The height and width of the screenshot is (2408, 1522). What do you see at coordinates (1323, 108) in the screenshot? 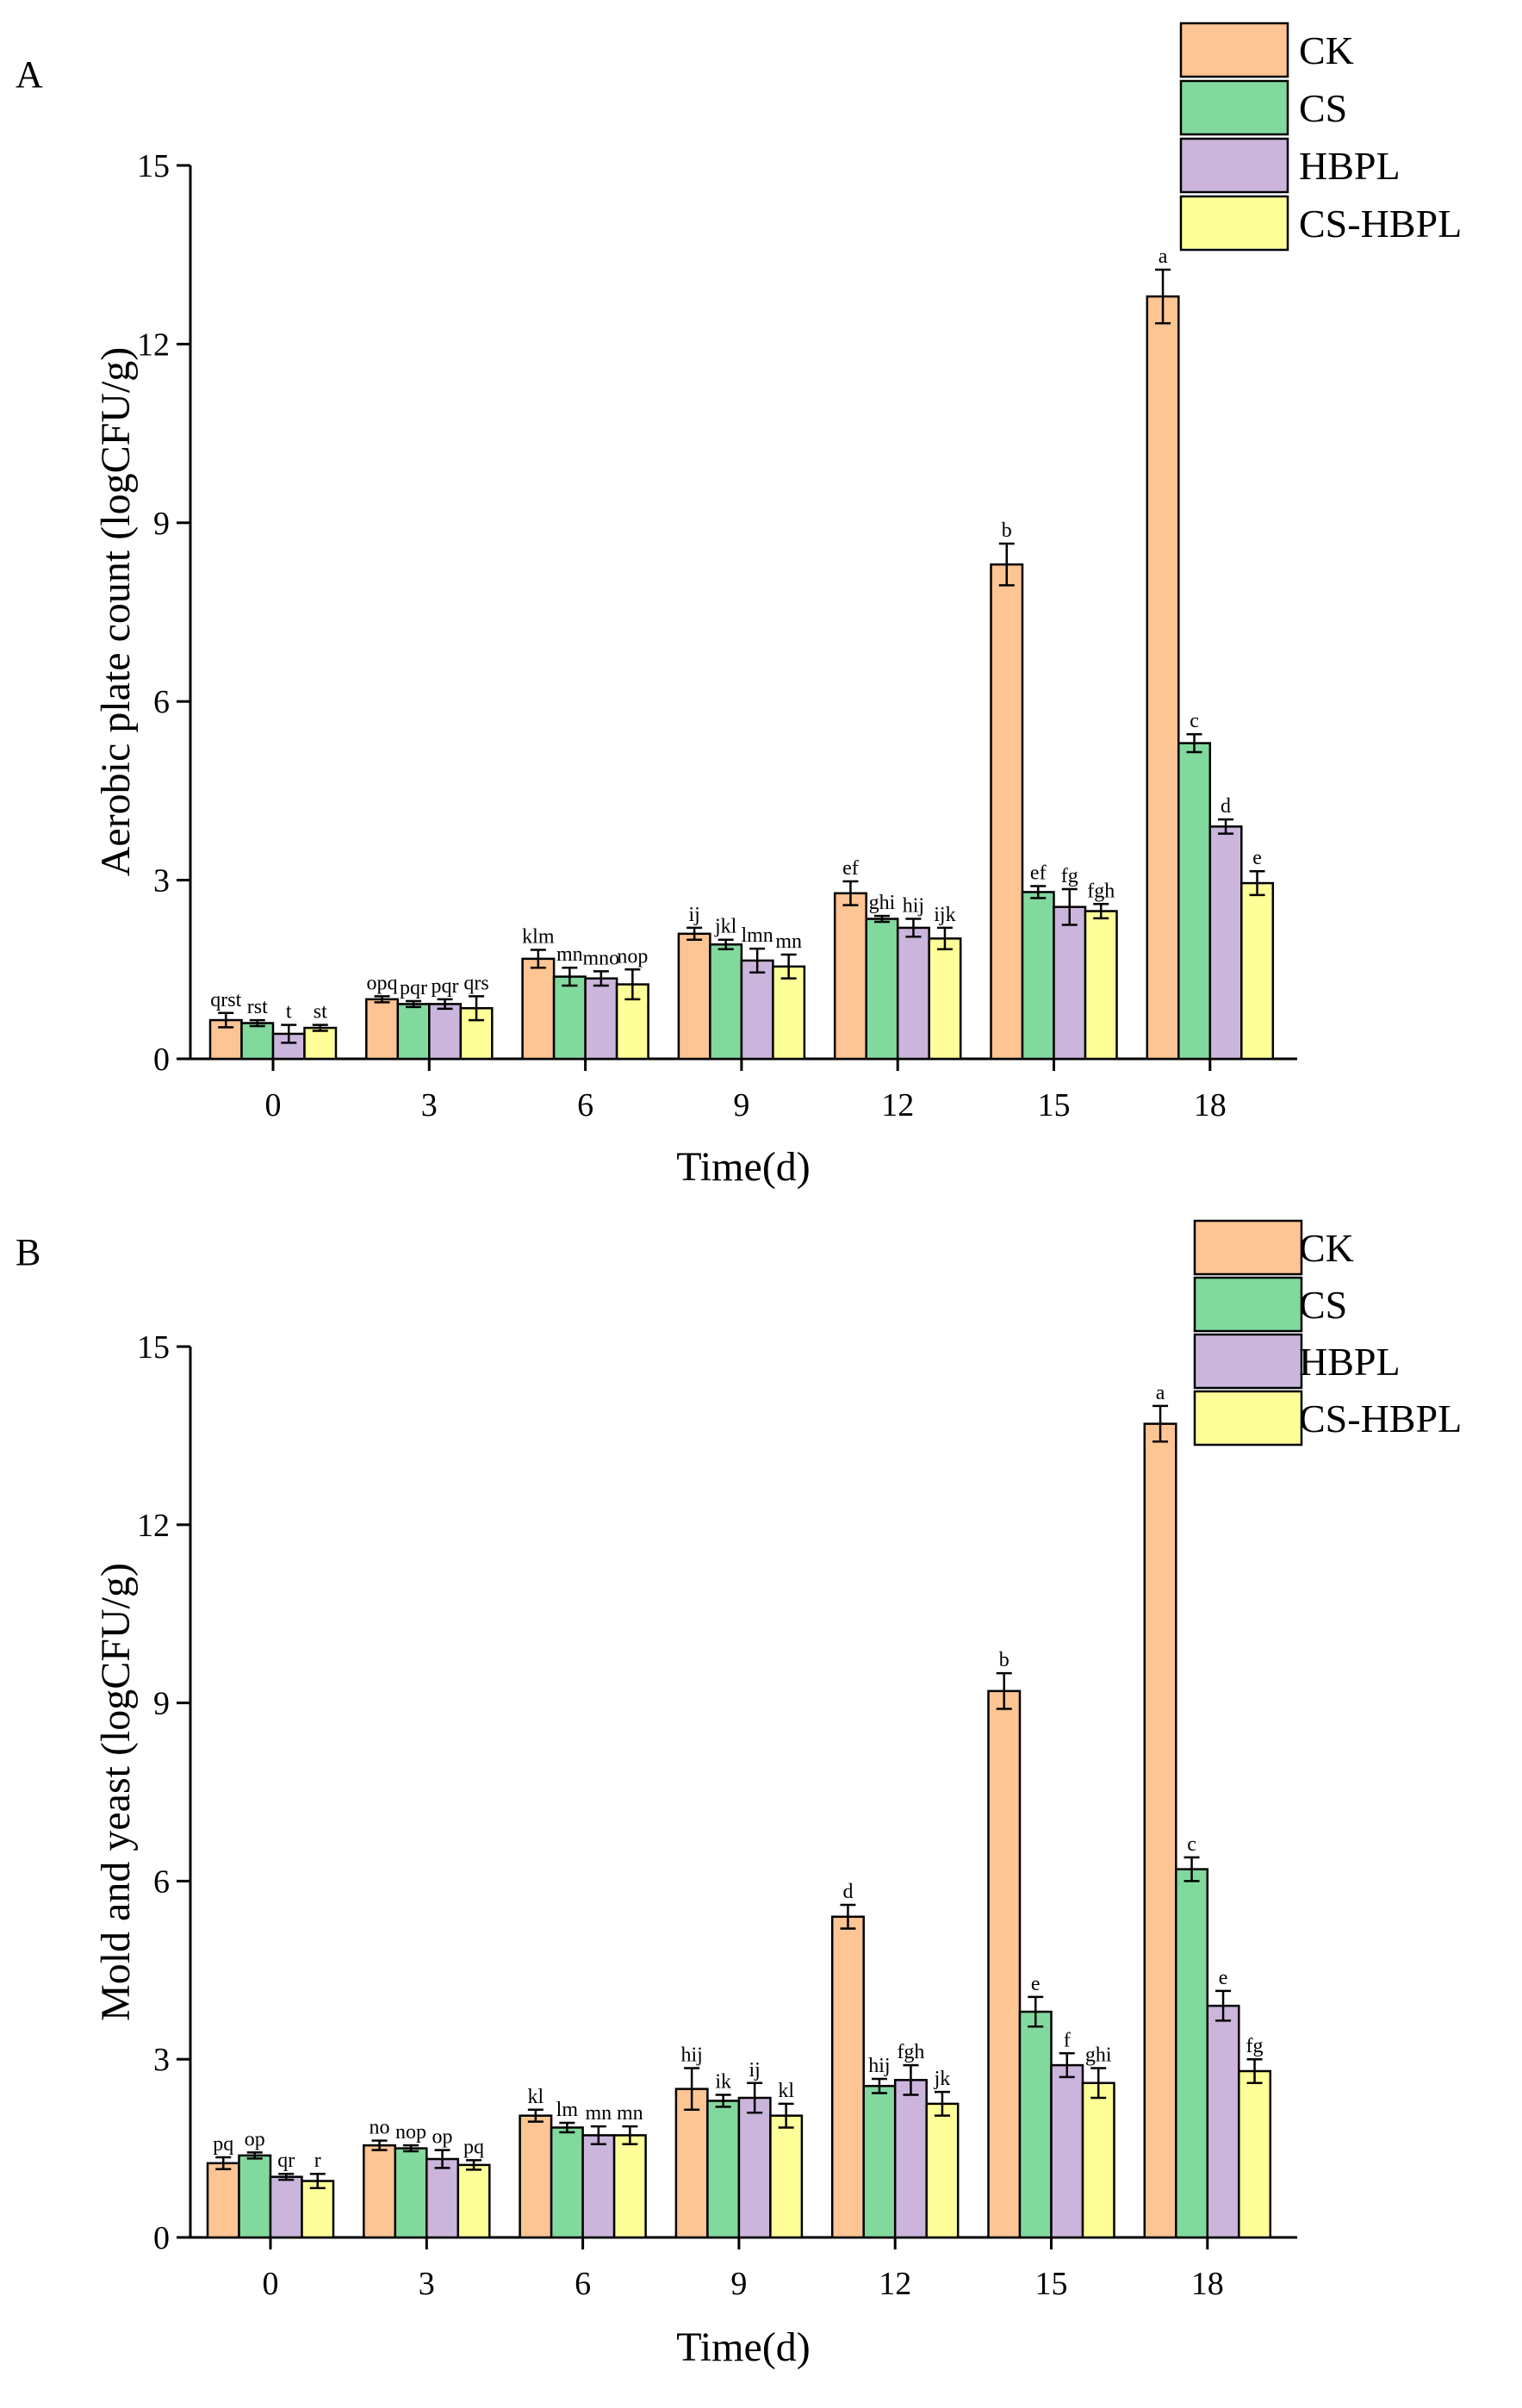
I see `legend-label: CS` at bounding box center [1323, 108].